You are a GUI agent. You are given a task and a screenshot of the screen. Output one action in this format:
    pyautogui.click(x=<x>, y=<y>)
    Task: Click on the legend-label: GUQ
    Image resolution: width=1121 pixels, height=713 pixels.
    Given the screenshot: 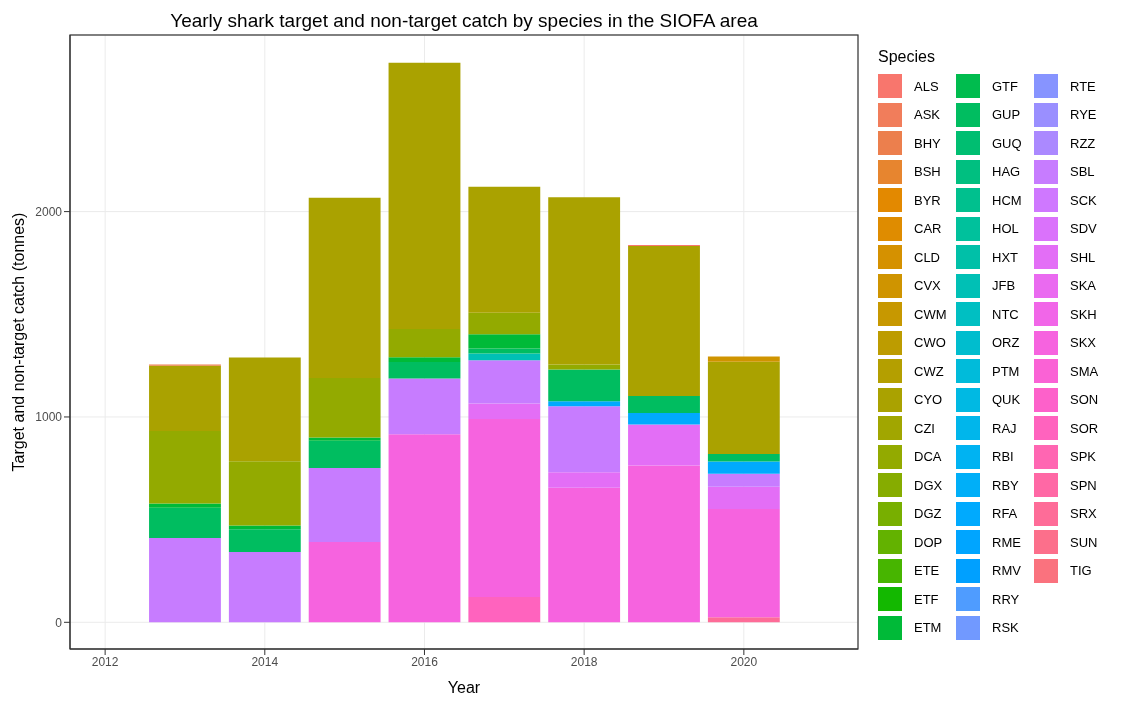 What is the action you would take?
    pyautogui.click(x=1007, y=143)
    